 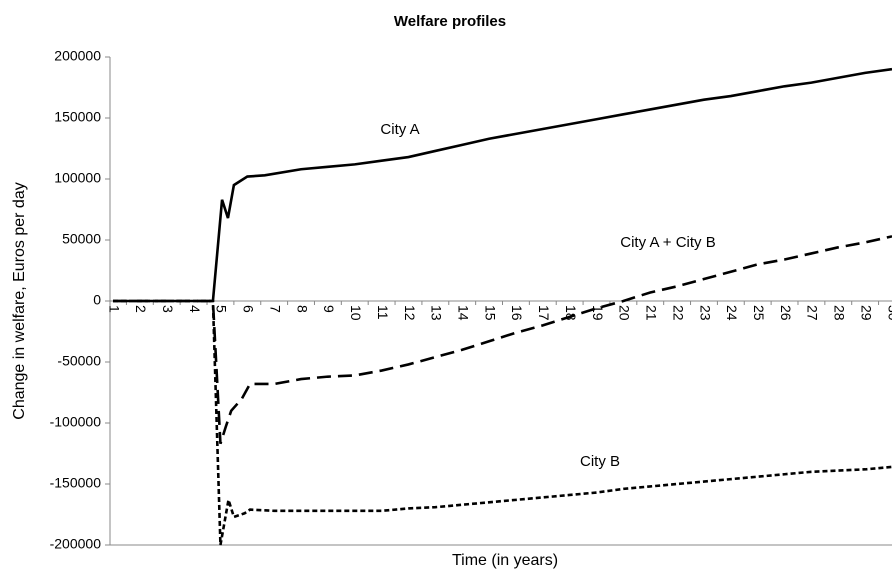 I want to click on y-tick-label: 150000, so click(x=77, y=117).